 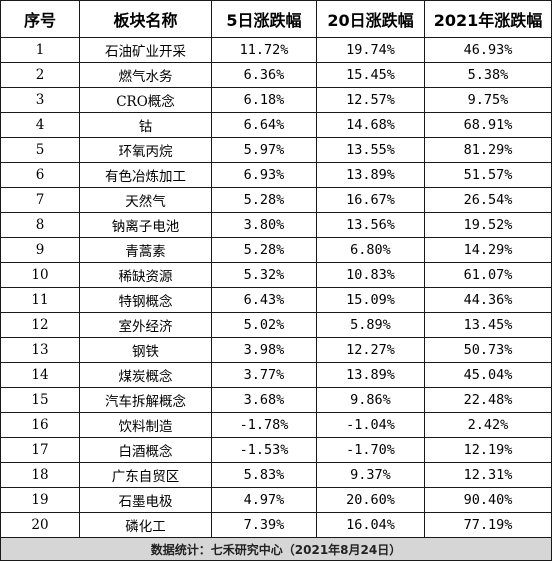 I want to click on cell-index: 15, so click(x=40, y=400).